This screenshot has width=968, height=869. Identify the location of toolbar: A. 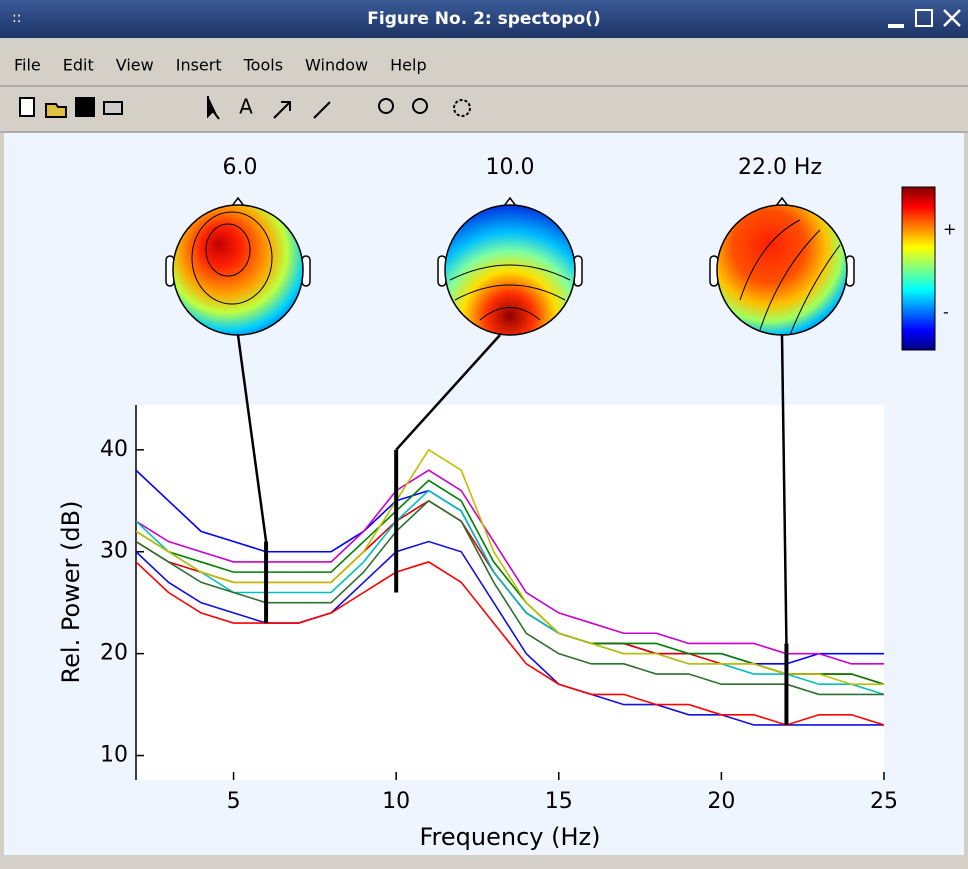
(245, 107).